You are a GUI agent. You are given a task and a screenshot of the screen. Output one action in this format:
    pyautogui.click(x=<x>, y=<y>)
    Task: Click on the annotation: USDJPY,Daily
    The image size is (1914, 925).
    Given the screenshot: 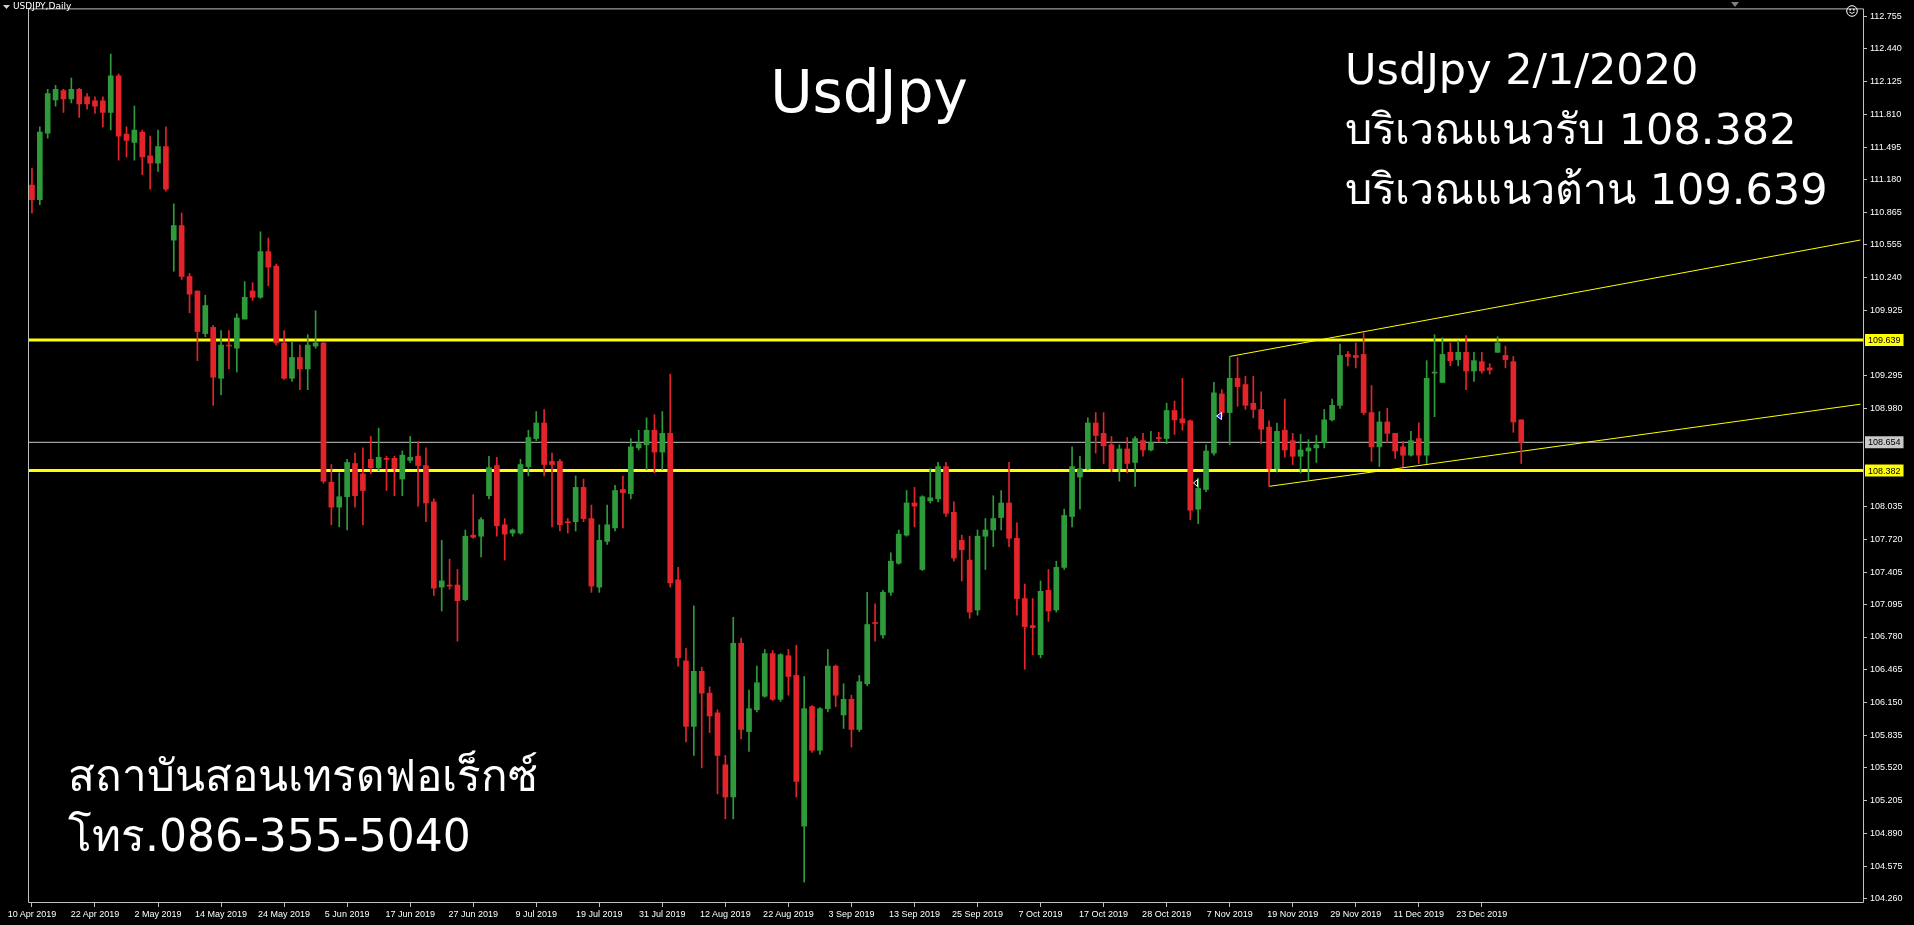 What is the action you would take?
    pyautogui.click(x=42, y=6)
    